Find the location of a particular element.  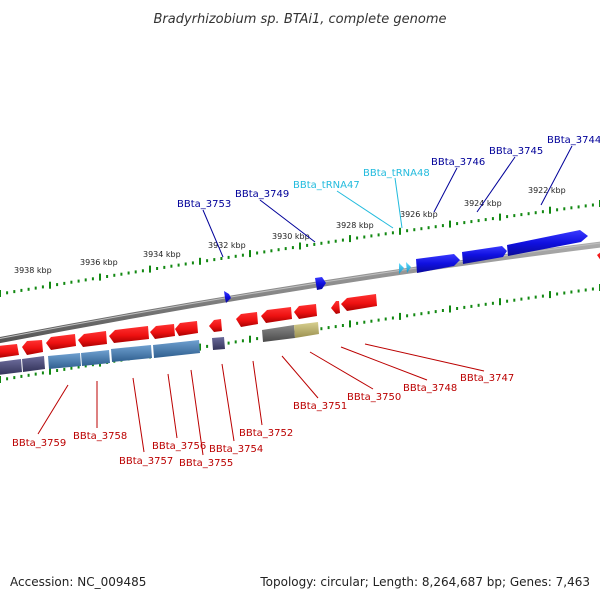

gene-label: BBta_3750 is located at coordinates (374, 397).